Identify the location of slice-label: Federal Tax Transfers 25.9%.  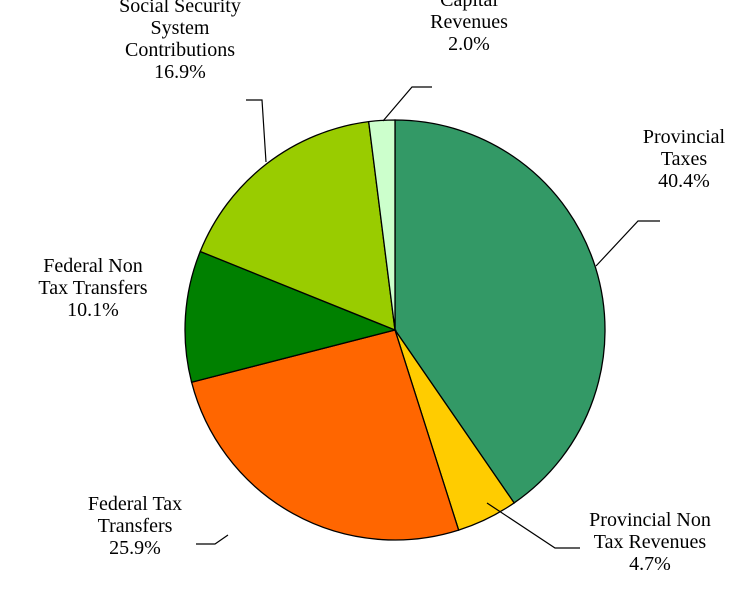
(135, 526).